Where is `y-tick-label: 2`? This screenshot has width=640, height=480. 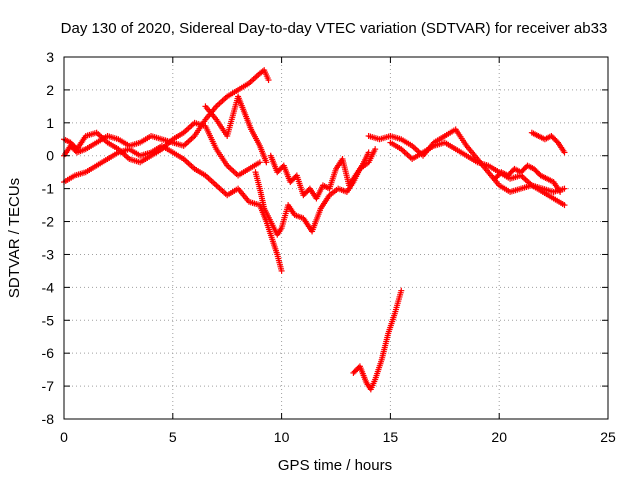
y-tick-label: 2 is located at coordinates (50, 90).